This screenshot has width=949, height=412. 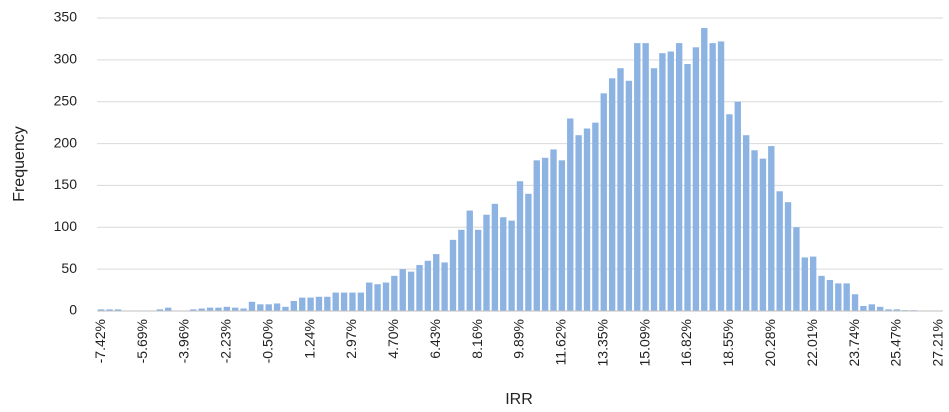 What do you see at coordinates (66, 184) in the screenshot?
I see `y-tick-label: 150` at bounding box center [66, 184].